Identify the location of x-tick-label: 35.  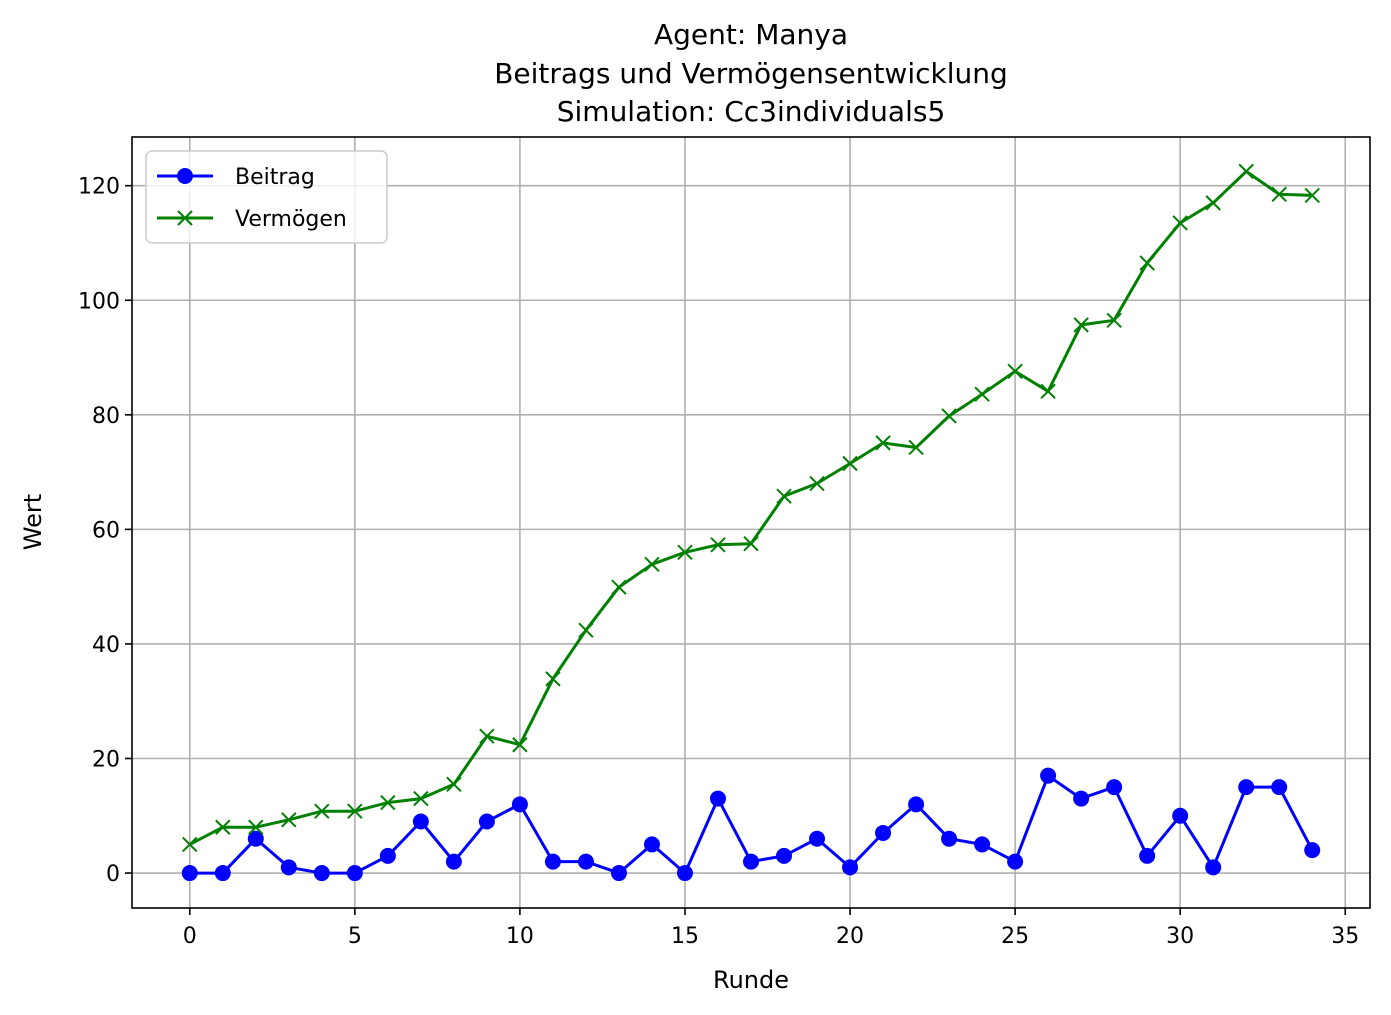
(1345, 936).